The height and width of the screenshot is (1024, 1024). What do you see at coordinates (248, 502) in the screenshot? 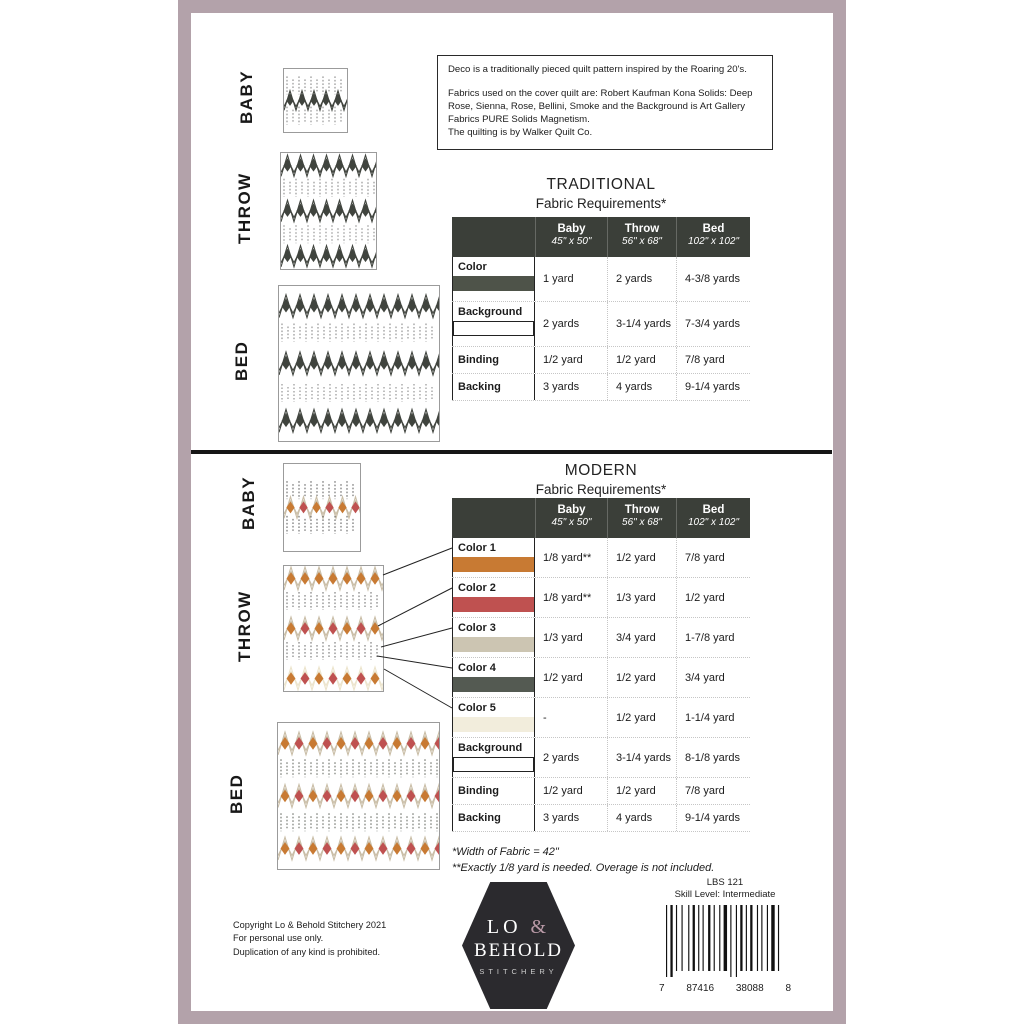
I see `label-baby-modern: BABY` at bounding box center [248, 502].